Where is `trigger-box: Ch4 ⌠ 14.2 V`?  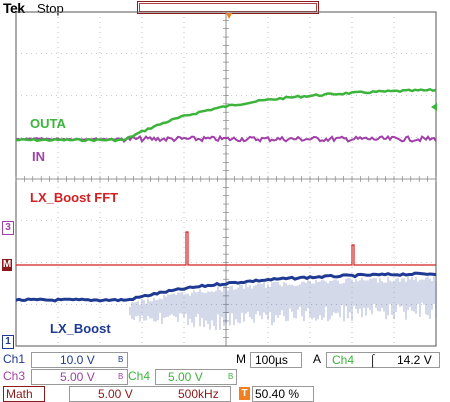
trigger-box: Ch4 ⌠ 14.2 V is located at coordinates (383, 360).